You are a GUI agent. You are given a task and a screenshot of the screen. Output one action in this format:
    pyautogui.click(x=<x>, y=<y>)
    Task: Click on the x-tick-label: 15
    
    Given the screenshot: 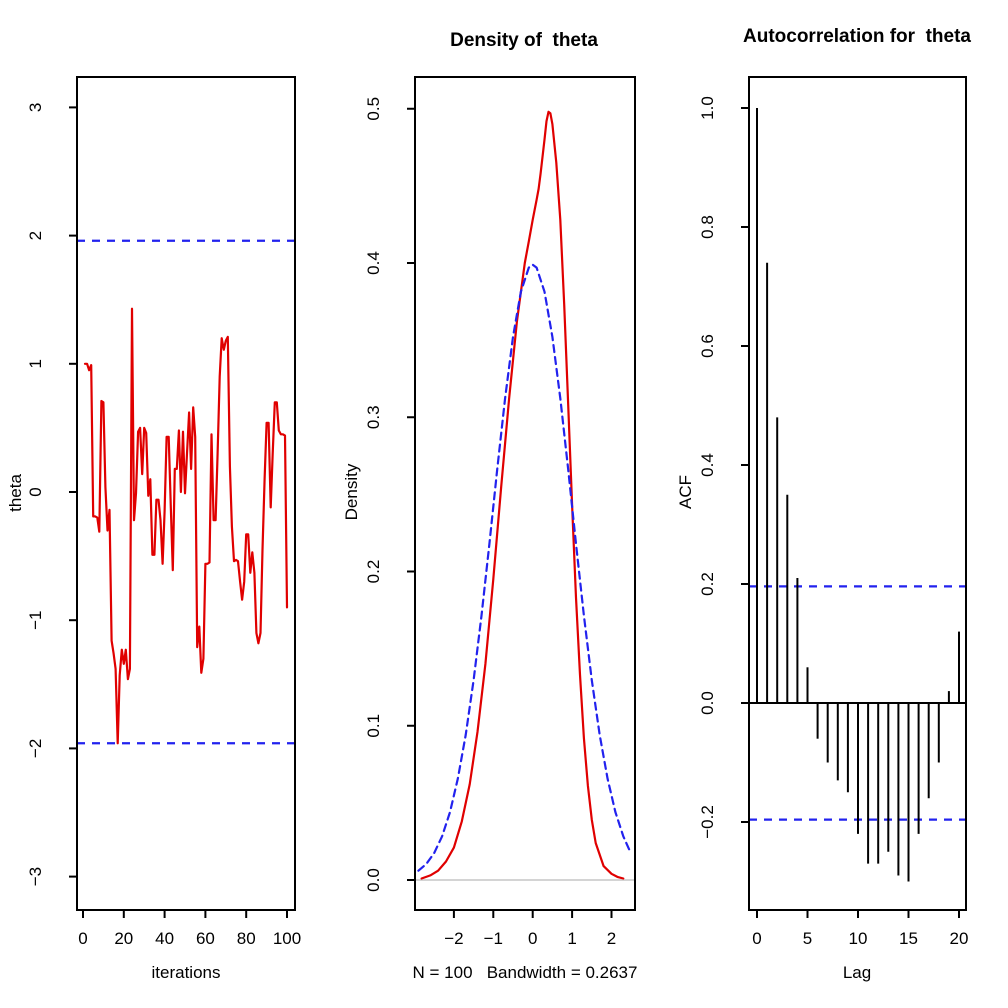 What is the action you would take?
    pyautogui.click(x=908, y=938)
    